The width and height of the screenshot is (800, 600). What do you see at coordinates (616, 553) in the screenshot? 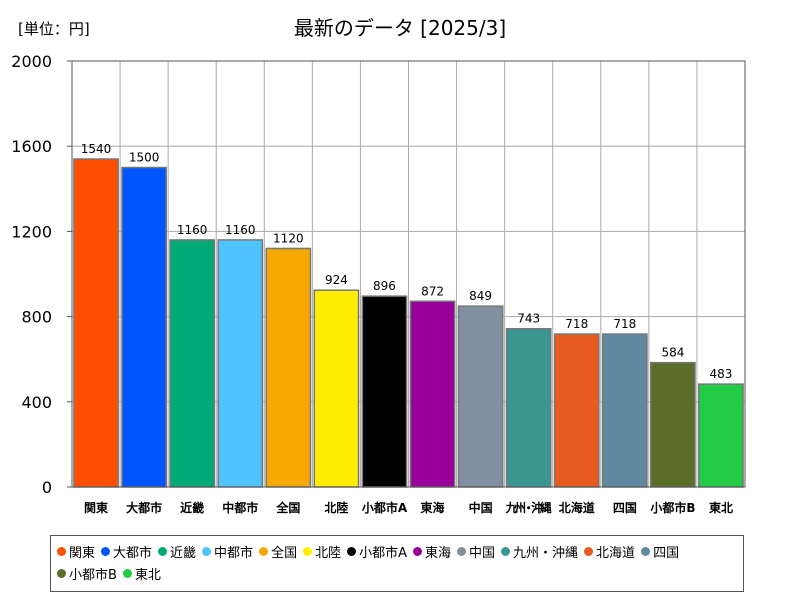
I see `legend-label: 北海道` at bounding box center [616, 553].